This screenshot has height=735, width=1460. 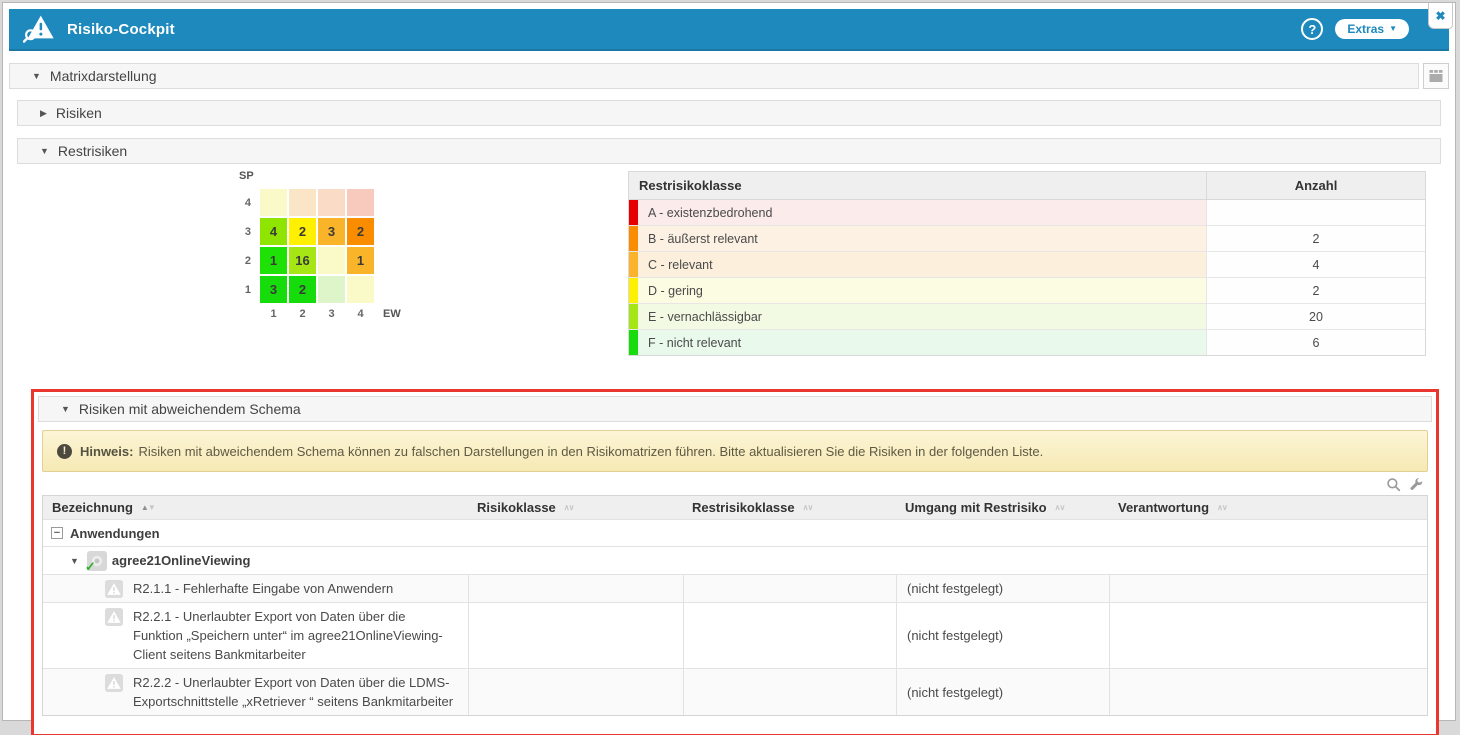 What do you see at coordinates (247, 202) in the screenshot?
I see `row-label: 4` at bounding box center [247, 202].